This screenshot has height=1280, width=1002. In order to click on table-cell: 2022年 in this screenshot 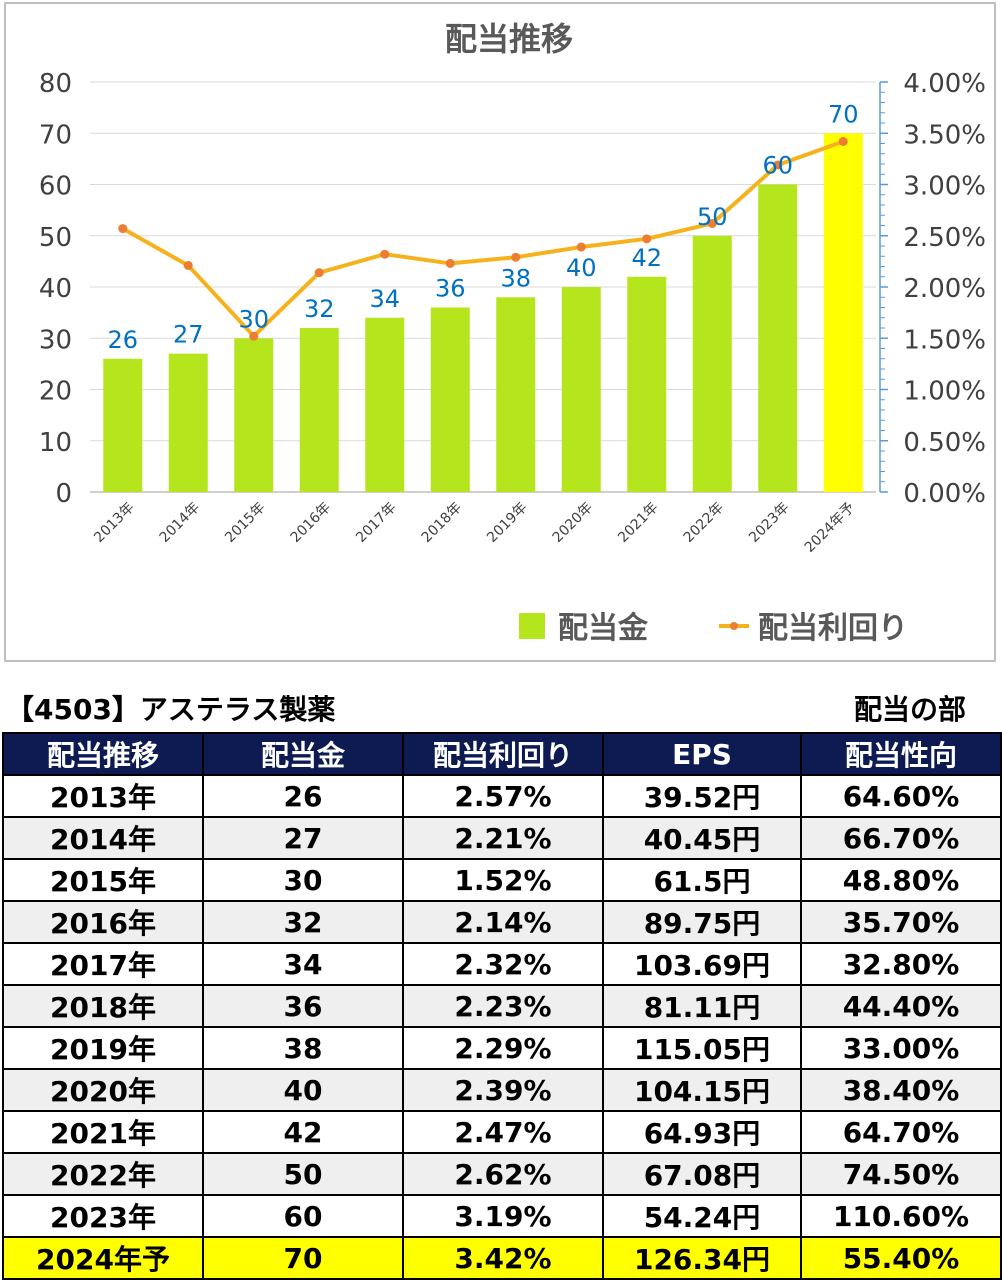, I will do `click(103, 1174)`.